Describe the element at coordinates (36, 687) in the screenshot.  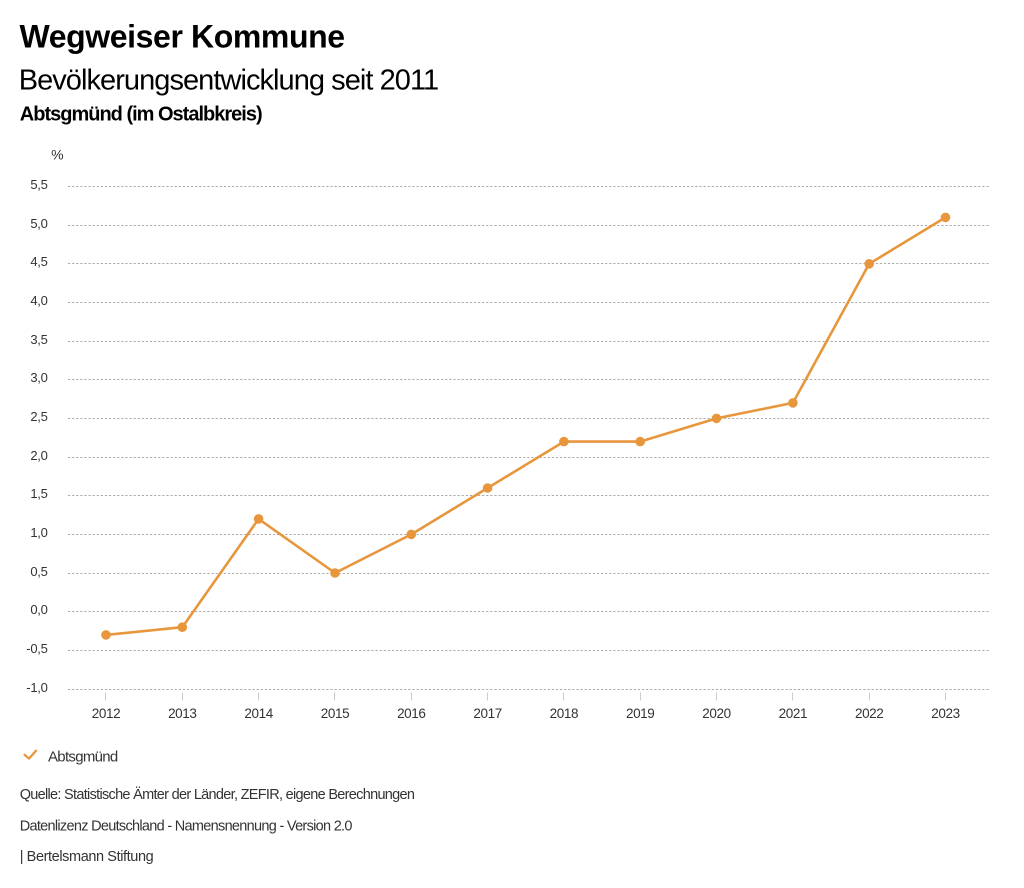
I see `svg-text: -1,0` at that location.